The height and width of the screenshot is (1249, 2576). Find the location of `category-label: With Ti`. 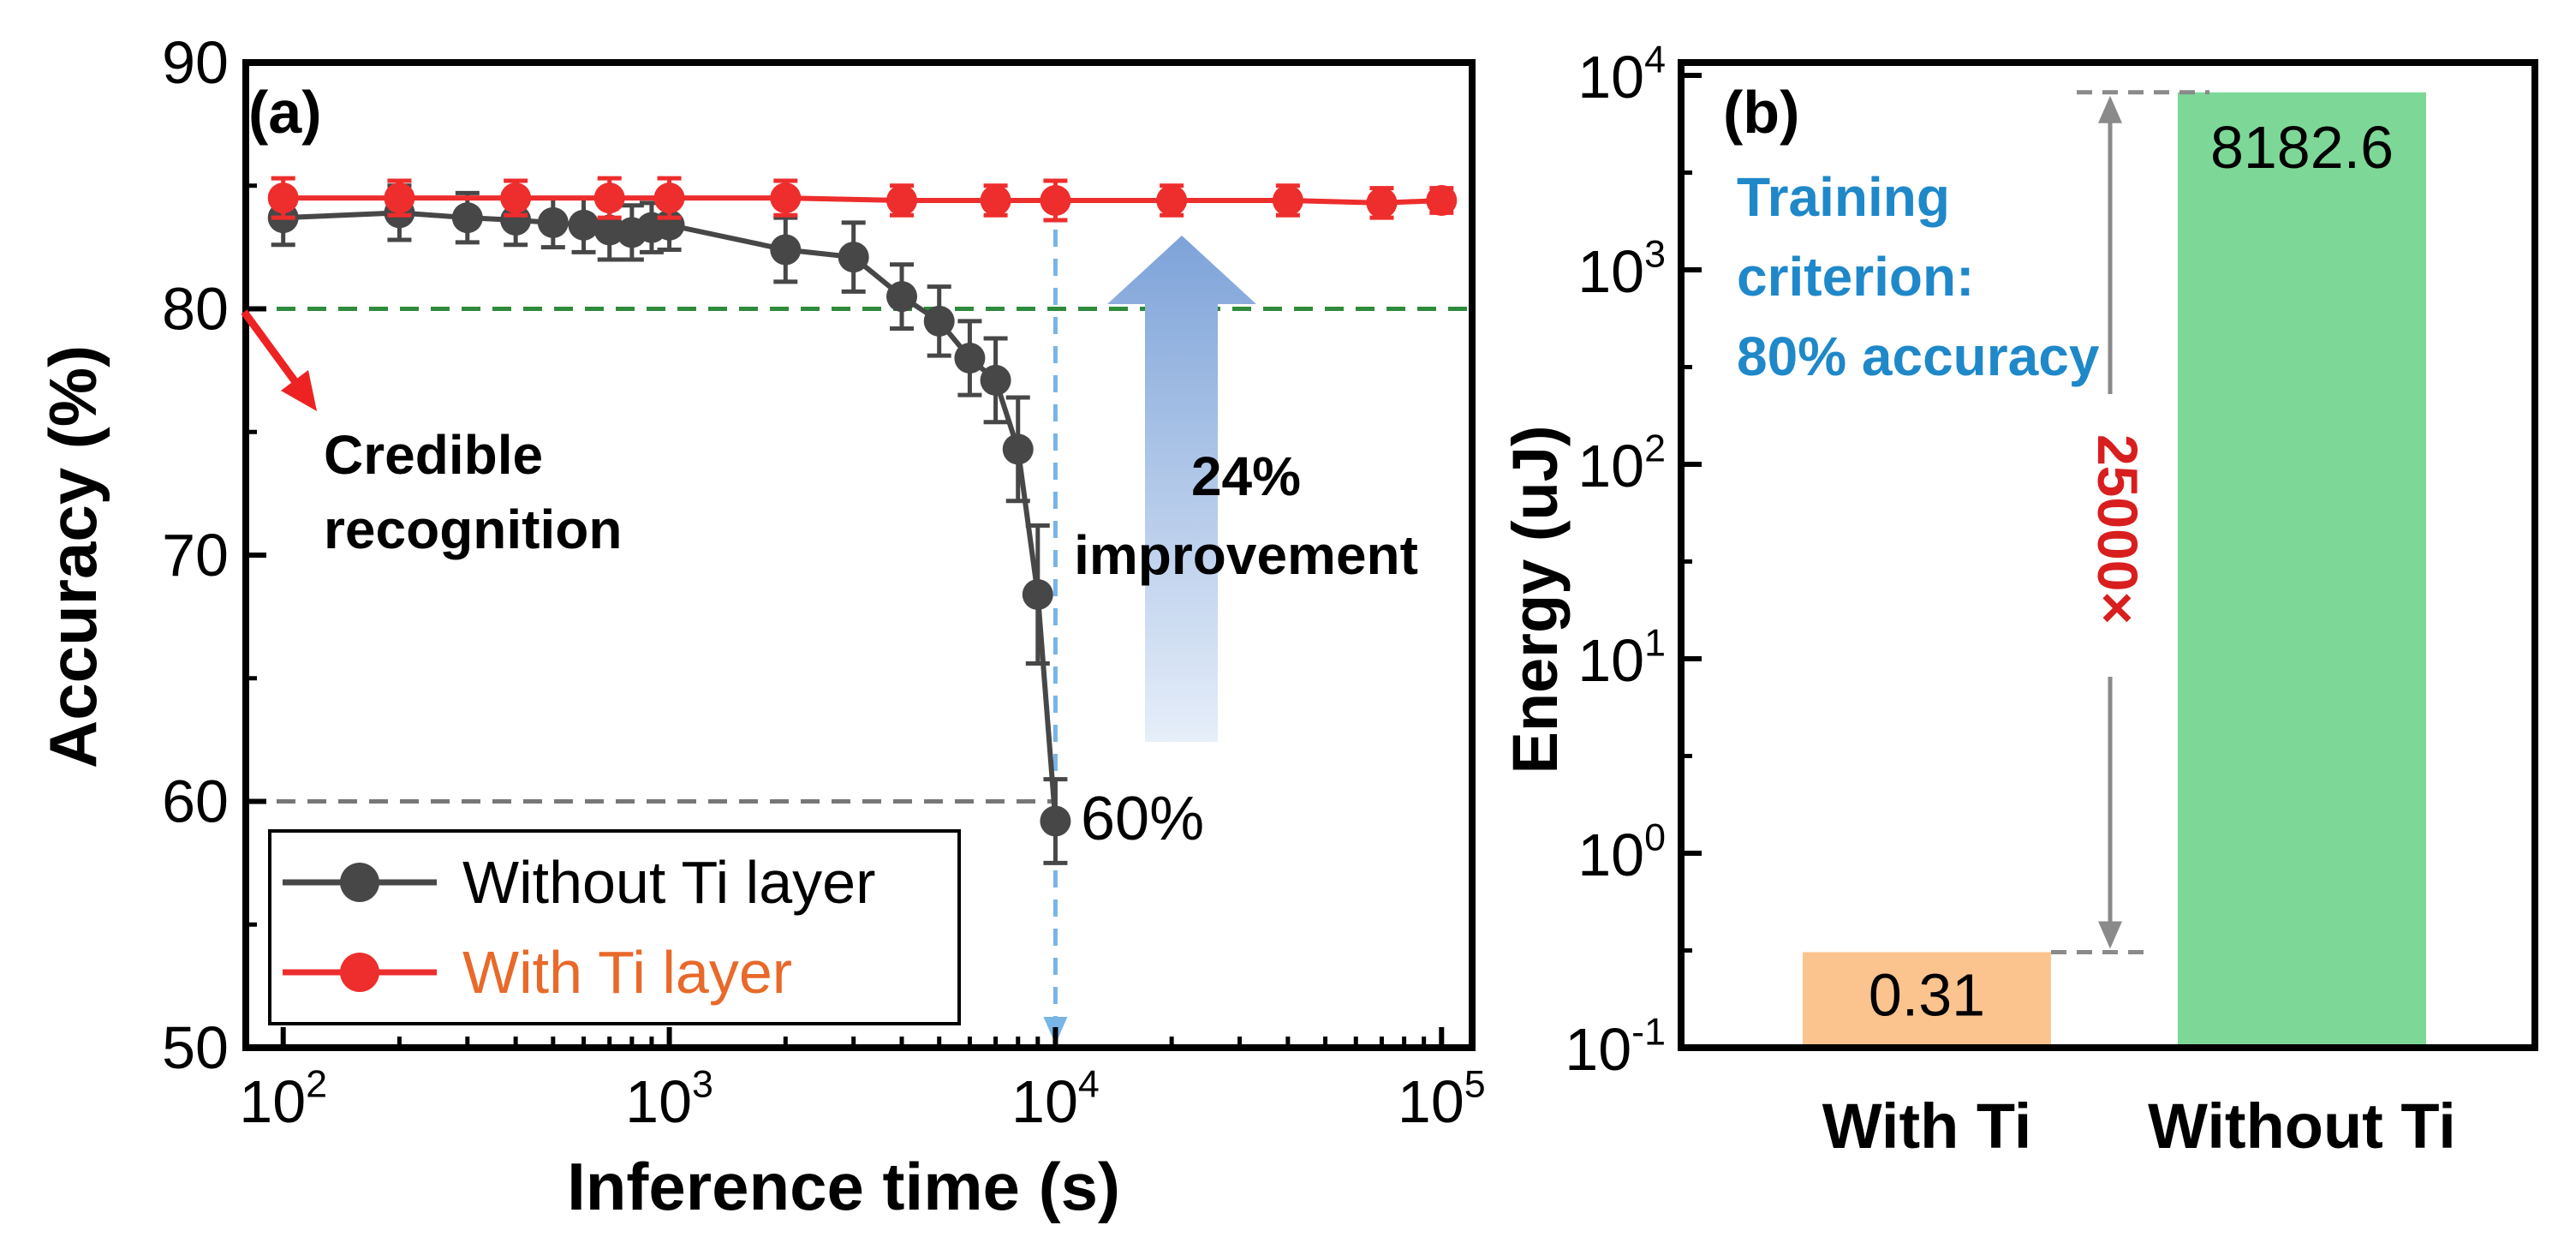

category-label: With Ti is located at coordinates (1927, 1126).